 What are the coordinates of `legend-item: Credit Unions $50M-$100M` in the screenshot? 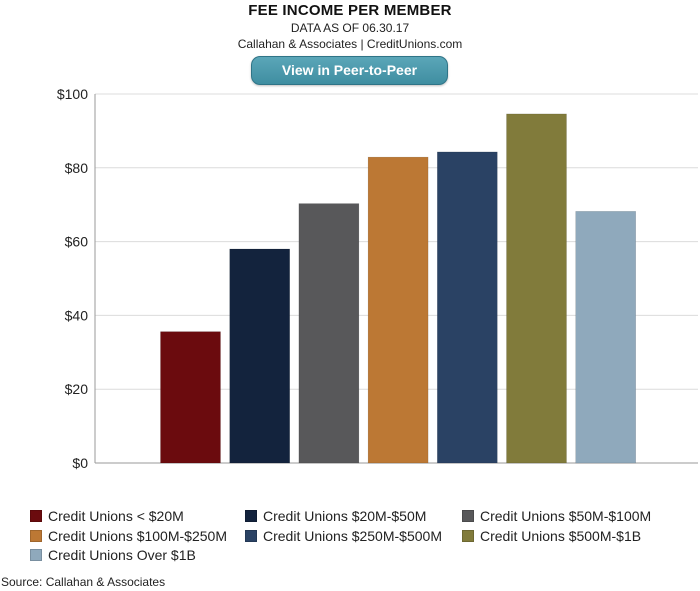 It's located at (556, 516).